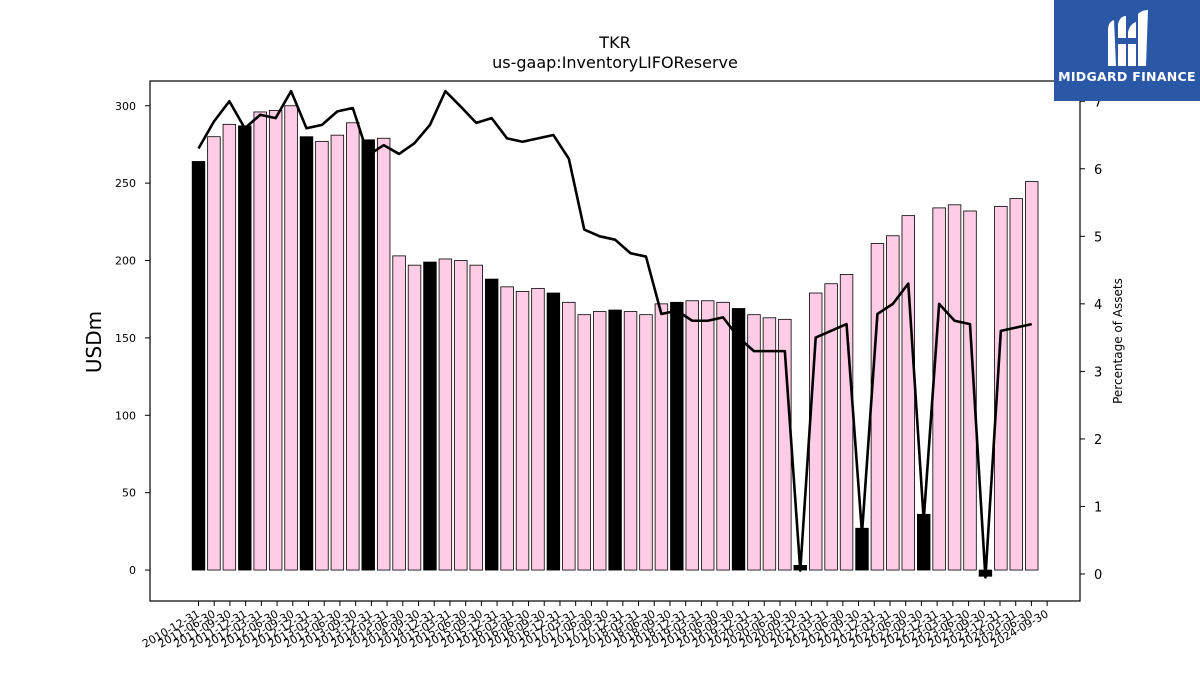 The width and height of the screenshot is (1200, 675). What do you see at coordinates (1098, 440) in the screenshot?
I see `y2-tick-label: 2` at bounding box center [1098, 440].